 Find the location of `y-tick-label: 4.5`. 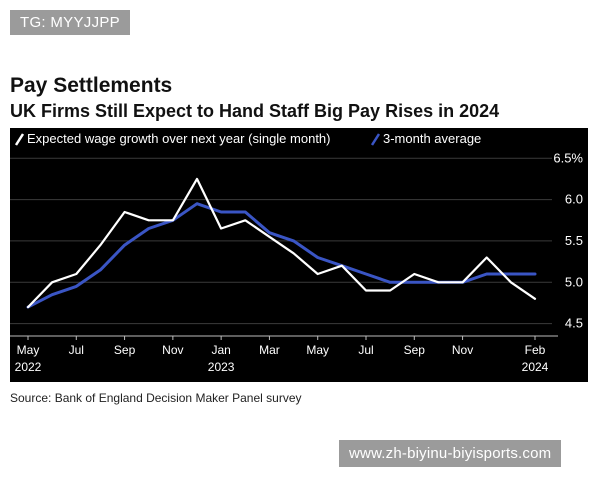

y-tick-label: 4.5 is located at coordinates (574, 323).